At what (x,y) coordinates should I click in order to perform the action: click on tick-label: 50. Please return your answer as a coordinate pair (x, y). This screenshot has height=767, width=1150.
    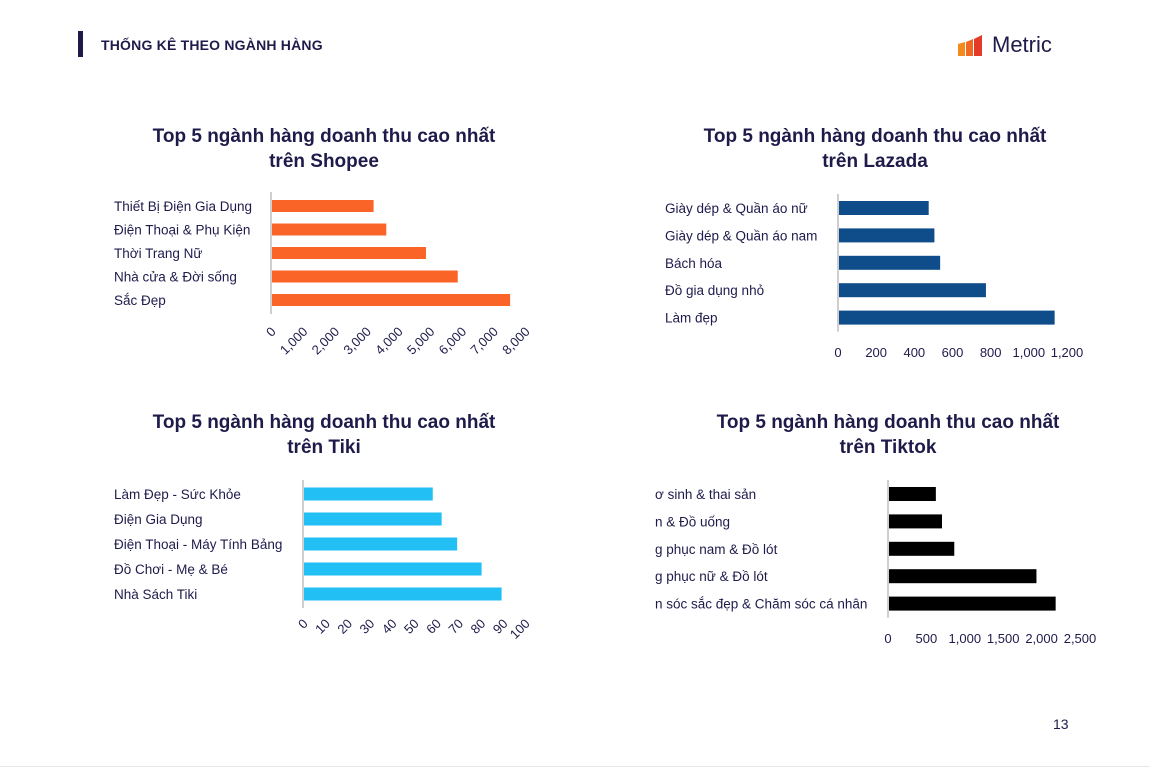
    Looking at the image, I should click on (411, 626).